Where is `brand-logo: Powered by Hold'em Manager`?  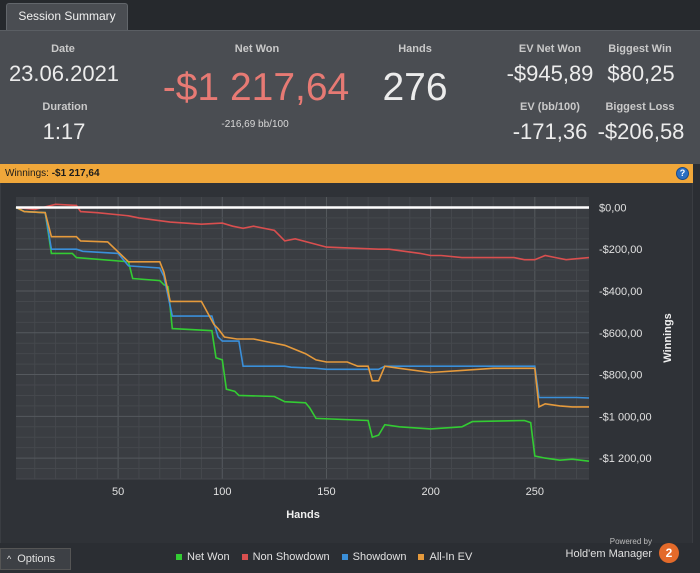
brand-logo: Powered by Hold'em Manager is located at coordinates (622, 548).